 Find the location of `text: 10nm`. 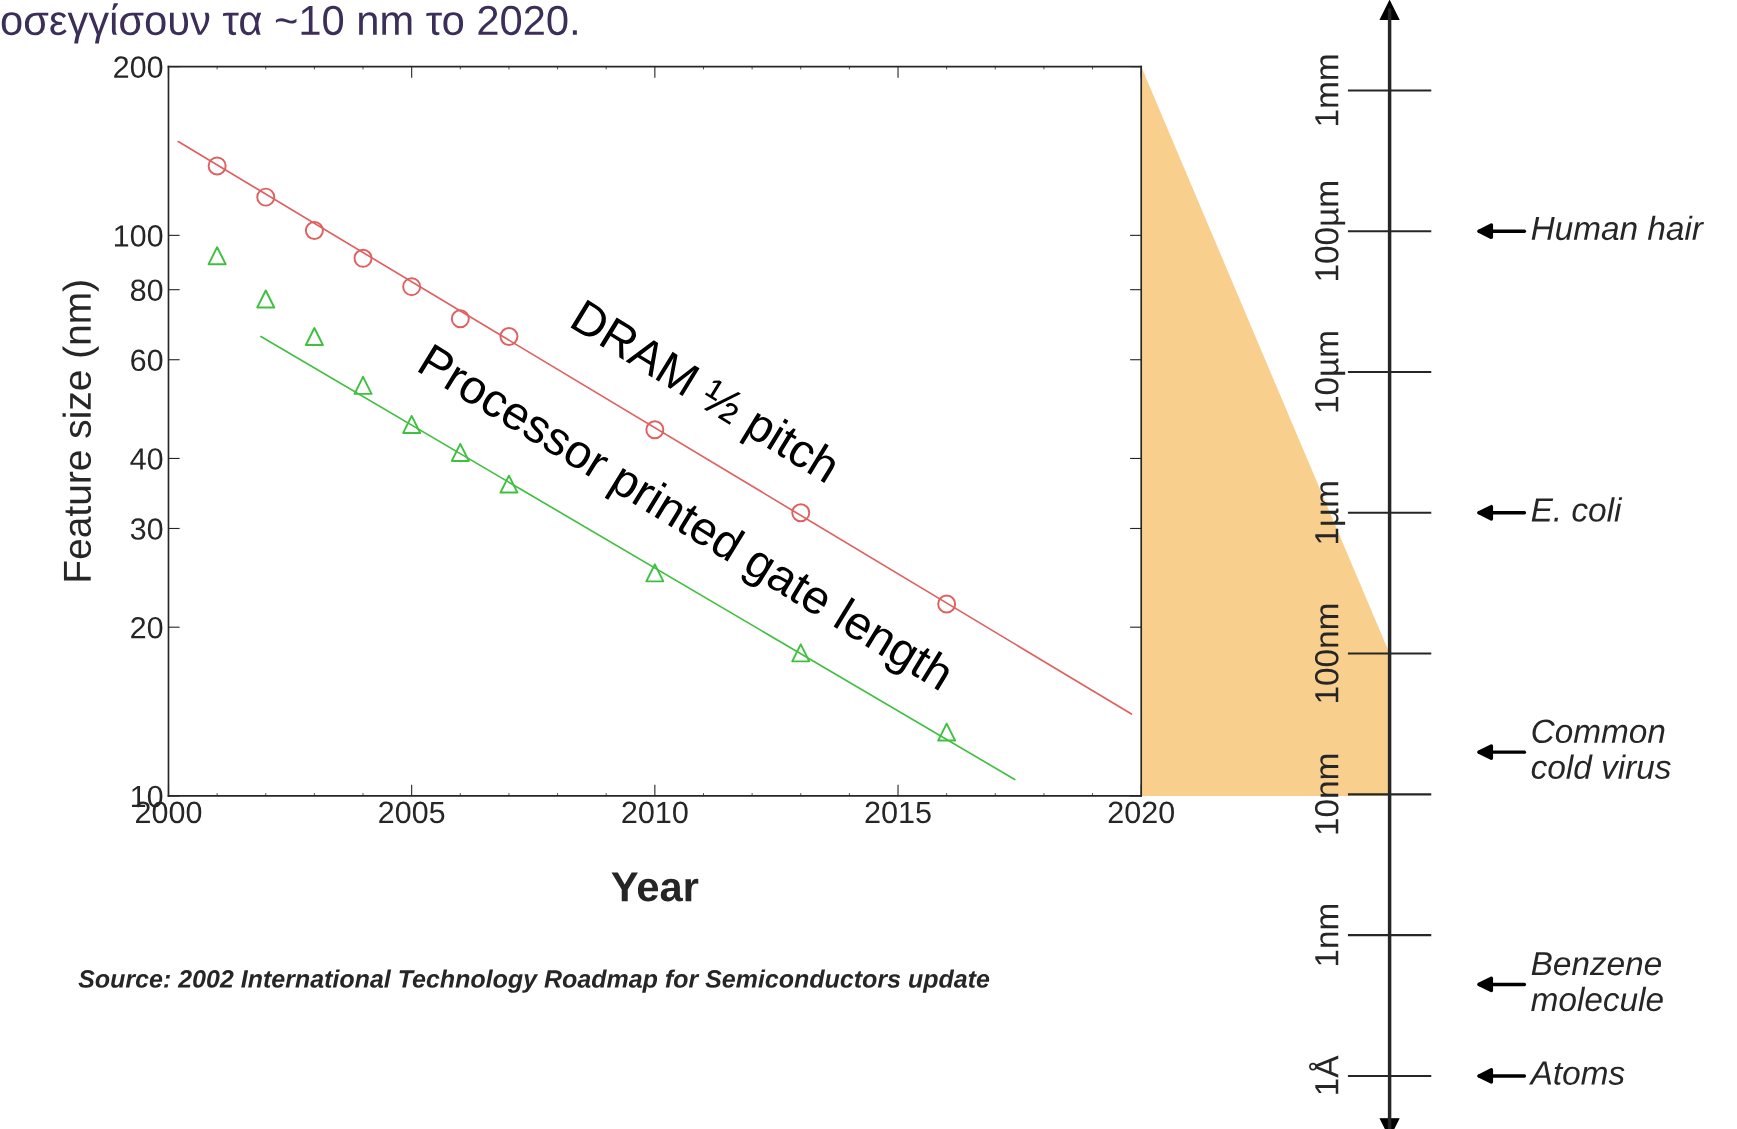

text: 10nm is located at coordinates (1326, 794).